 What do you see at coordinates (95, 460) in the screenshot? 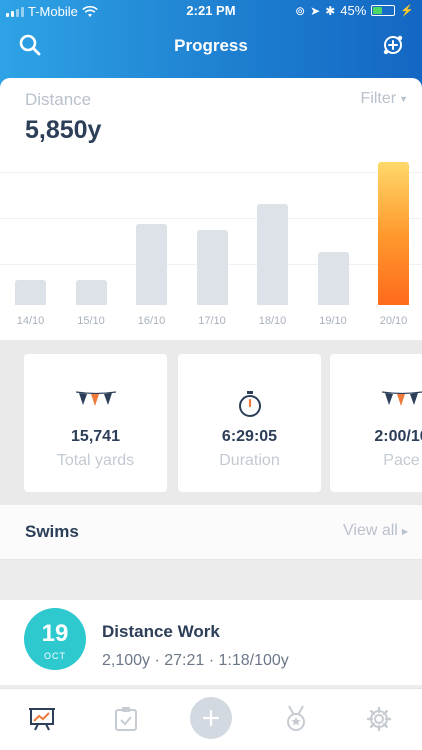
I see `stat-label: Total yards` at bounding box center [95, 460].